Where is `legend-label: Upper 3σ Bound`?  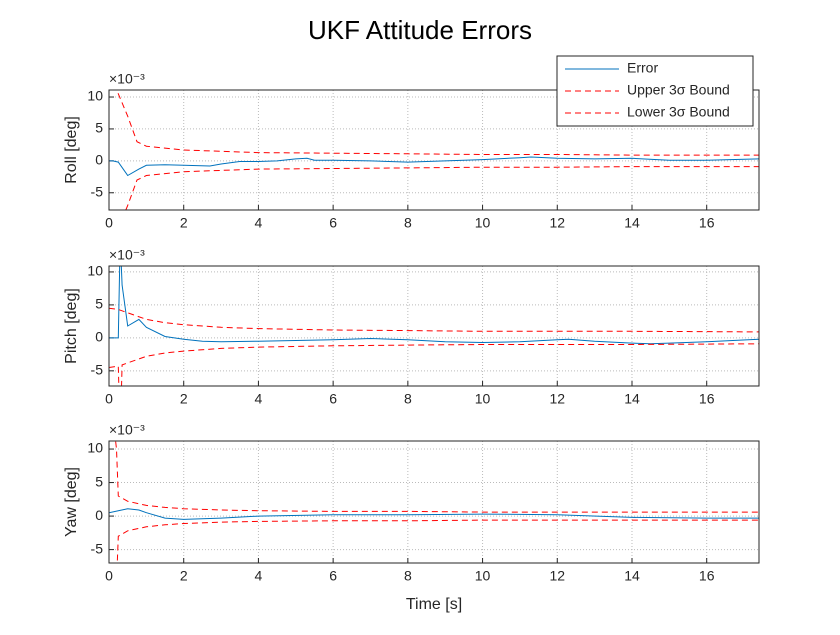
legend-label: Upper 3σ Bound is located at coordinates (678, 90).